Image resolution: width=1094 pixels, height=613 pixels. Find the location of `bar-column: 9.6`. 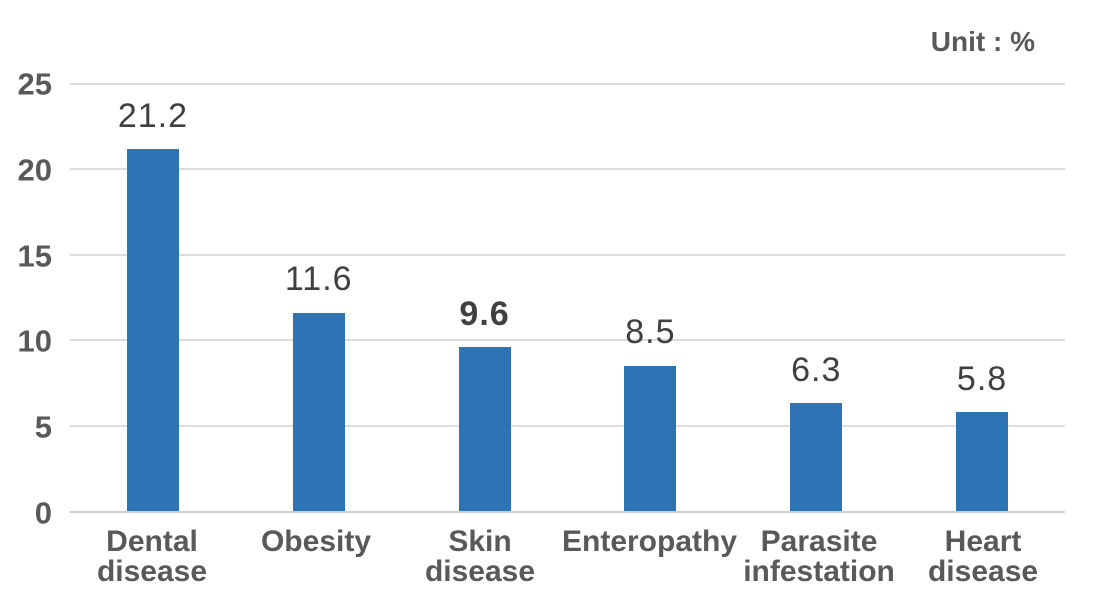

bar-column: 9.6 is located at coordinates (485, 297).